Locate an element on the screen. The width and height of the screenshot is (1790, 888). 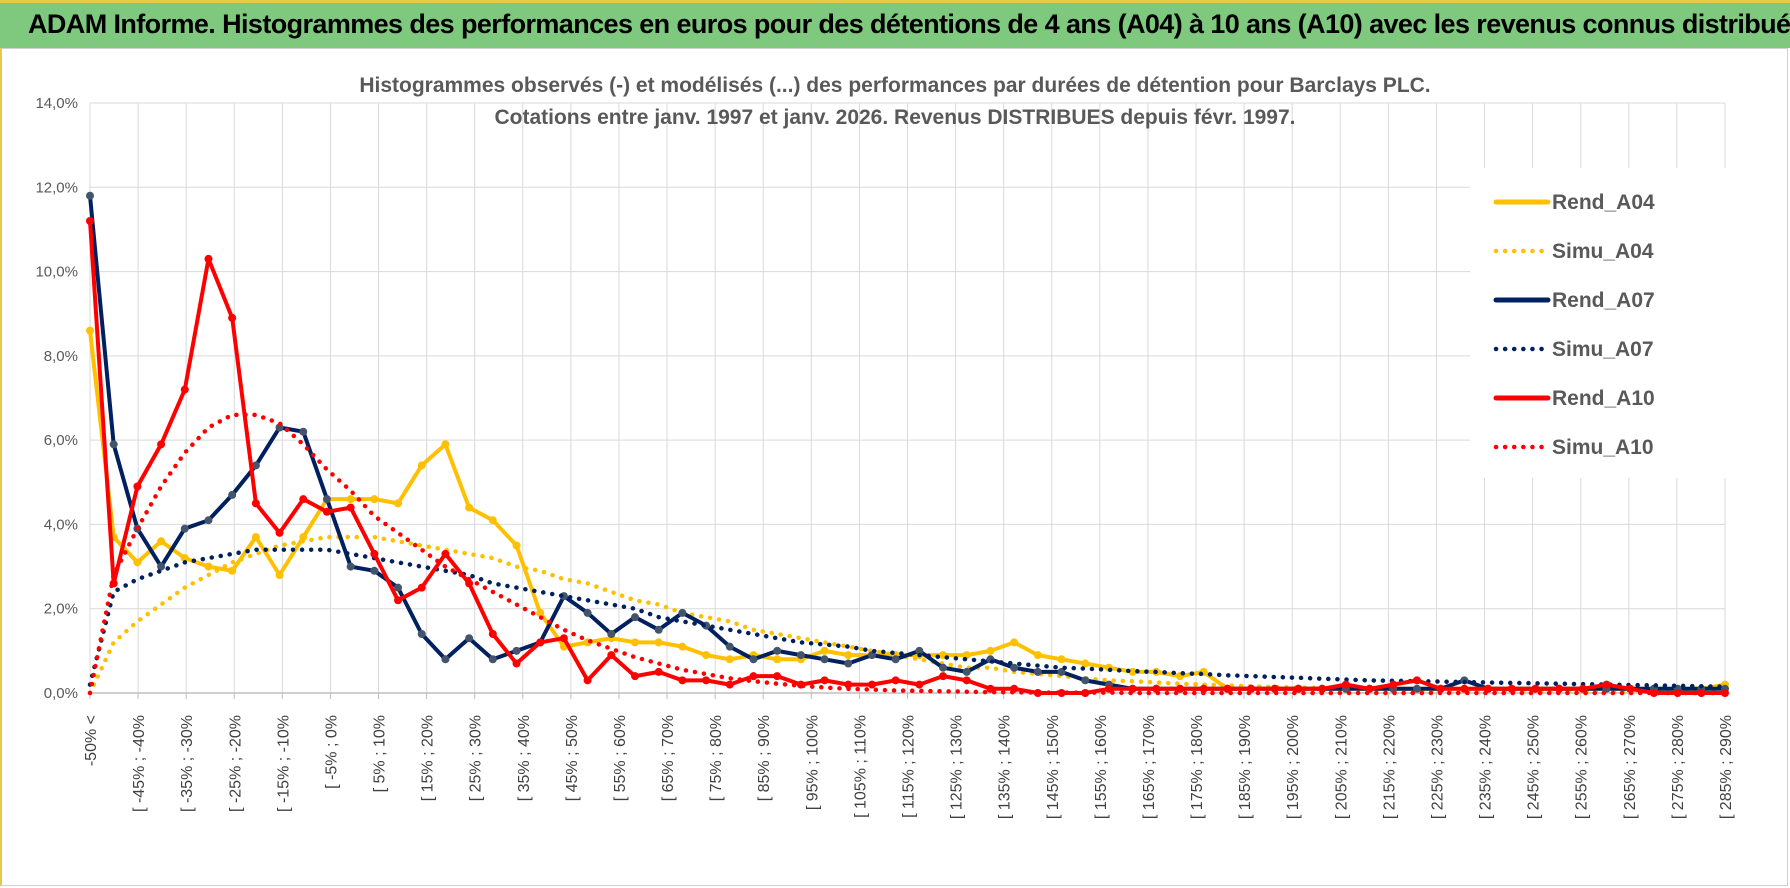
x-tick-label: [ 155% ; 160% is located at coordinates (1101, 767).